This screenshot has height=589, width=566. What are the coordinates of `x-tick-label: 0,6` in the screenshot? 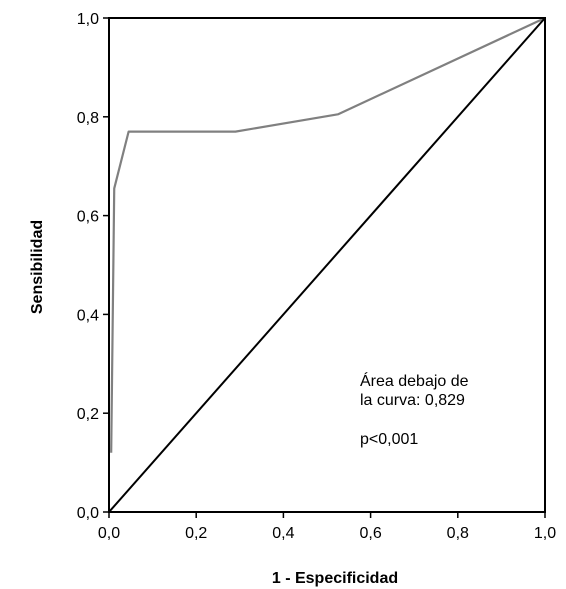 It's located at (370, 533).